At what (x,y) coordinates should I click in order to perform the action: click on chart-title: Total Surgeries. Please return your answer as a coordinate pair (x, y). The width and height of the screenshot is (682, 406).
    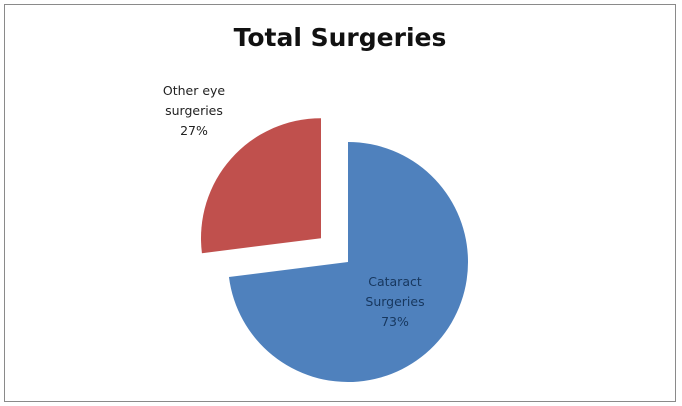
    Looking at the image, I should click on (340, 37).